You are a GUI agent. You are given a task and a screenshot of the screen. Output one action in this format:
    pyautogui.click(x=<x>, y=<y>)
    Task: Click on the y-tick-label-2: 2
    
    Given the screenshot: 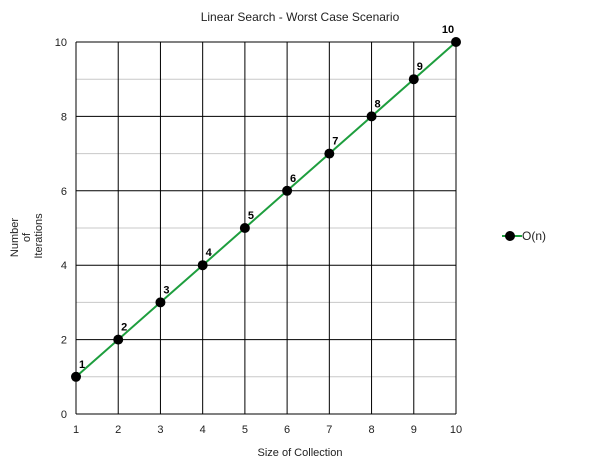 What is the action you would take?
    pyautogui.click(x=64, y=341)
    